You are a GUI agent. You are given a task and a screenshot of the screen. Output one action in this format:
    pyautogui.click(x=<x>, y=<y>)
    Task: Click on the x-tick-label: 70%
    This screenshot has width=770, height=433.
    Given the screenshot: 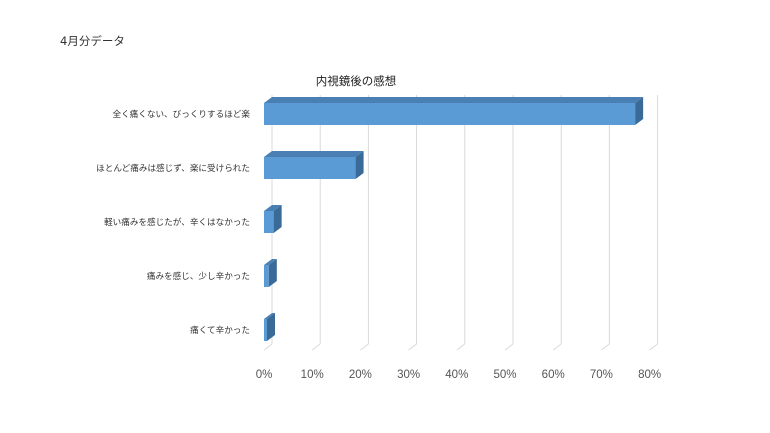 What is the action you would take?
    pyautogui.click(x=601, y=375)
    